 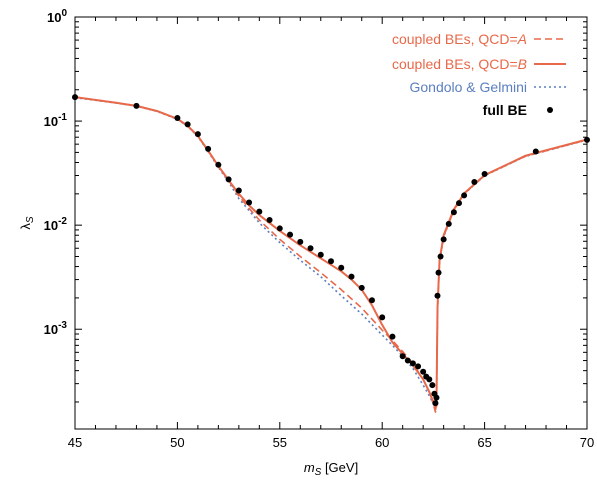 I want to click on y-axis-label: λS, so click(x=27, y=223).